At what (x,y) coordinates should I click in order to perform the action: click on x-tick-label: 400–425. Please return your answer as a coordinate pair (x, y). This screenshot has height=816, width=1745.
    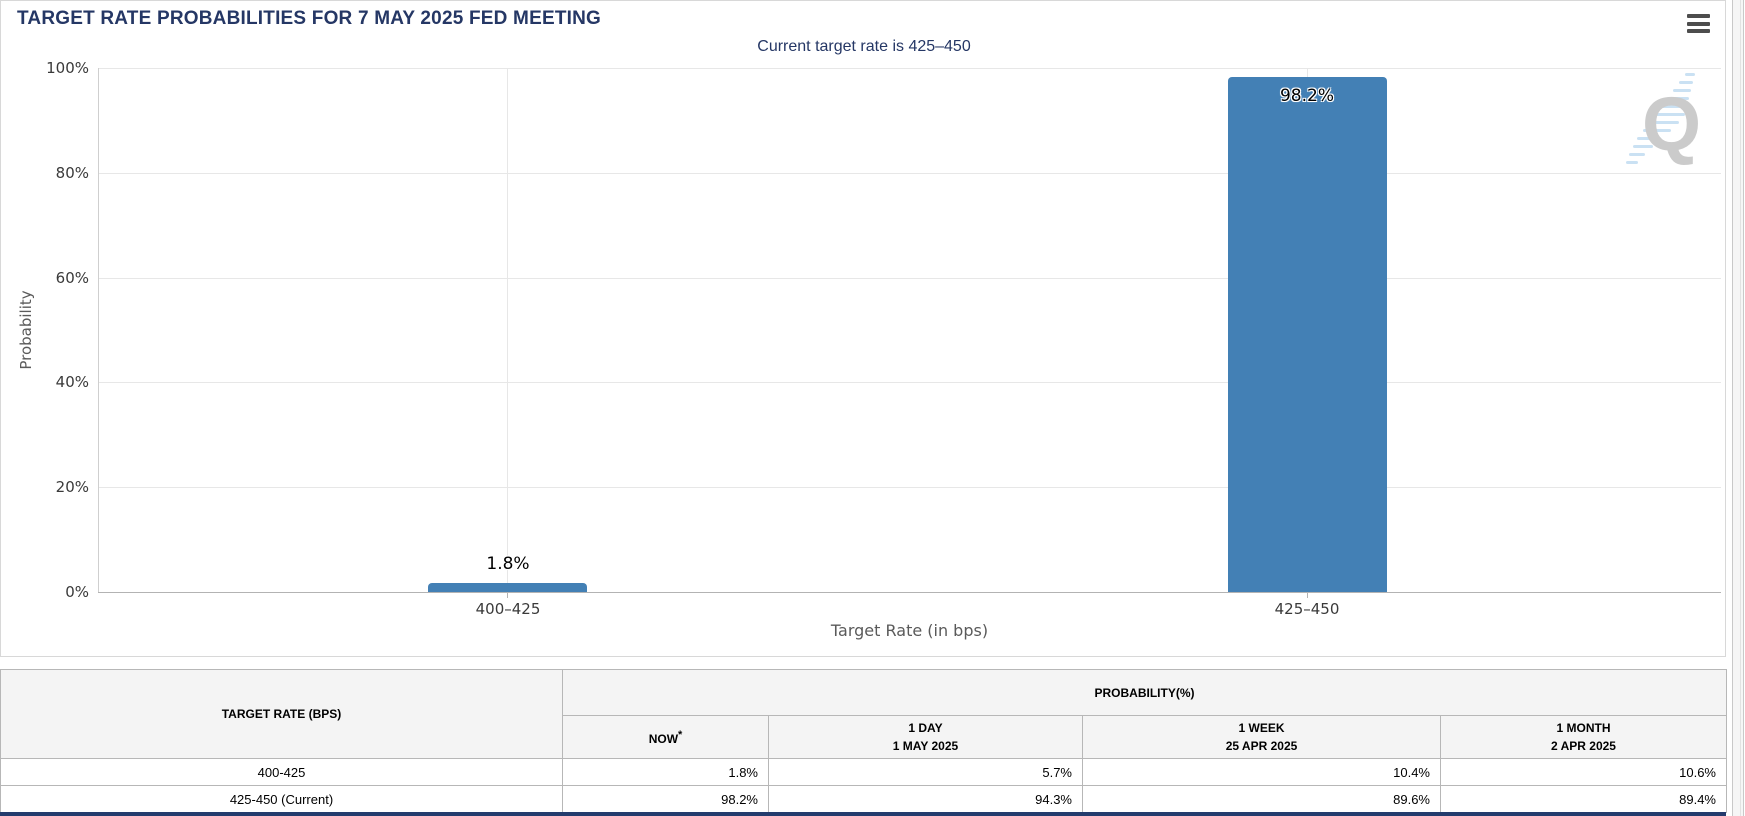
    Looking at the image, I should click on (508, 609).